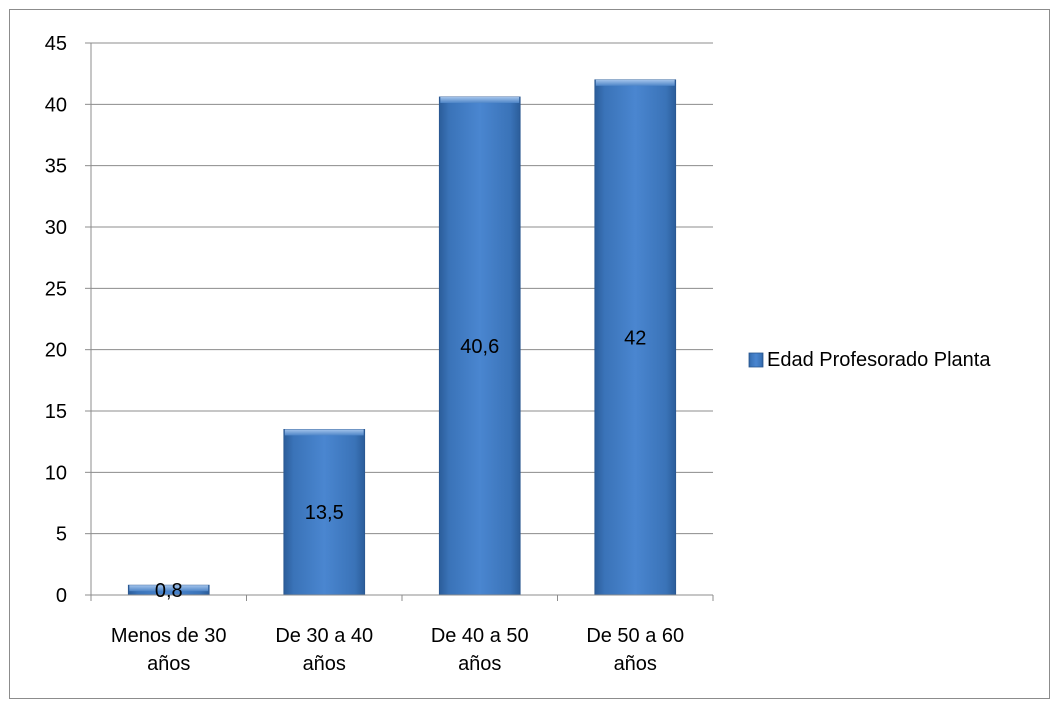 Image resolution: width=1059 pixels, height=705 pixels. What do you see at coordinates (61, 596) in the screenshot?
I see `y-tick-label: 0` at bounding box center [61, 596].